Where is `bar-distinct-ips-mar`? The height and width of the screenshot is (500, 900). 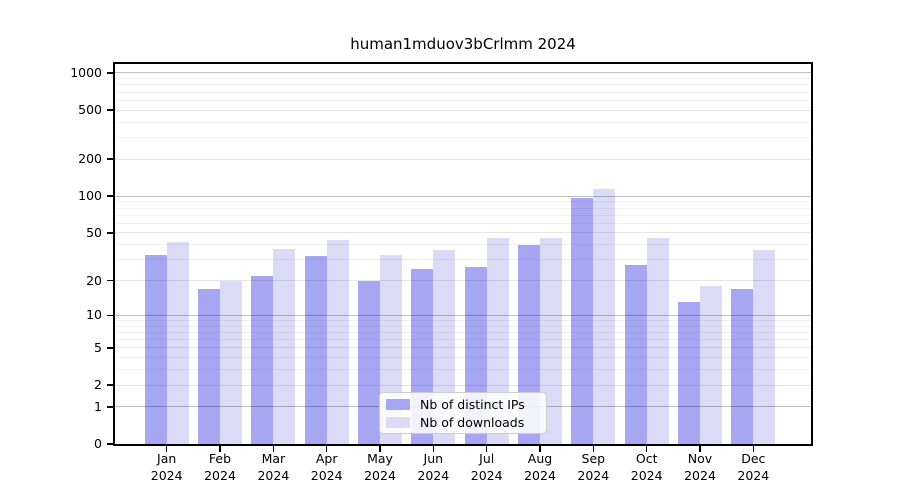
bar-distinct-ips-mar is located at coordinates (262, 359).